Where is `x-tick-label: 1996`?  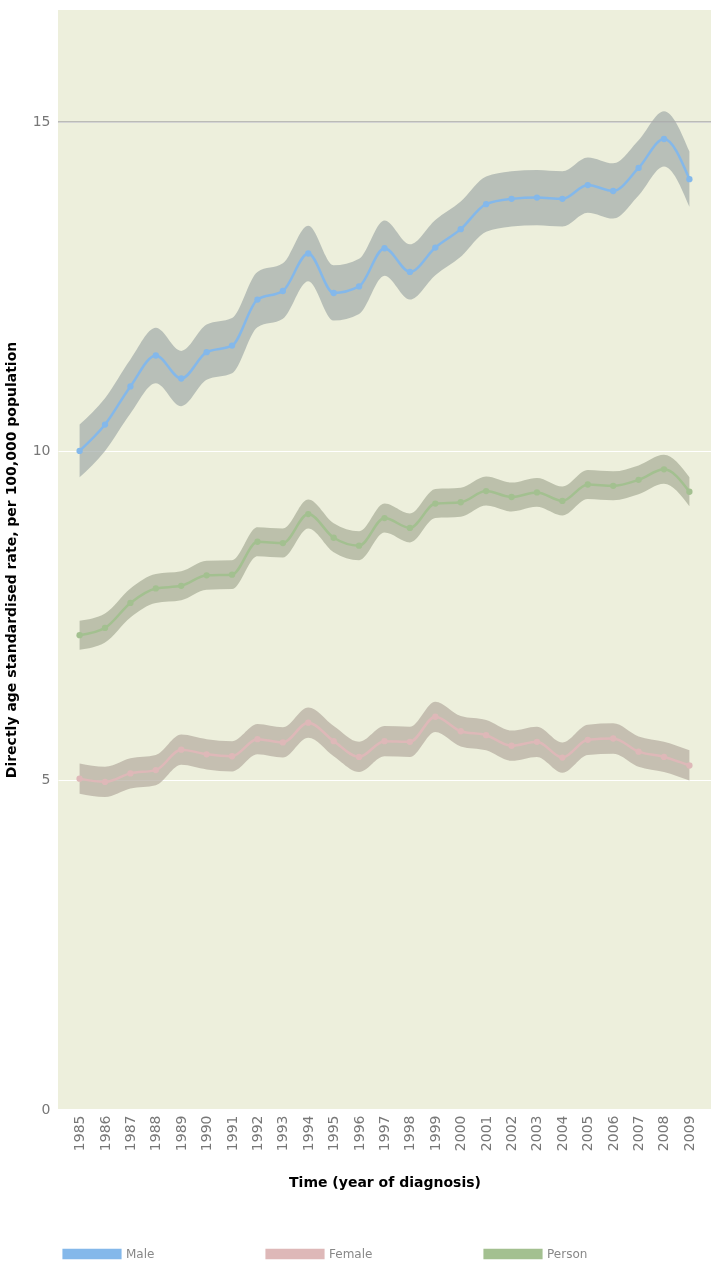 x-tick-label: 1996 is located at coordinates (358, 1133).